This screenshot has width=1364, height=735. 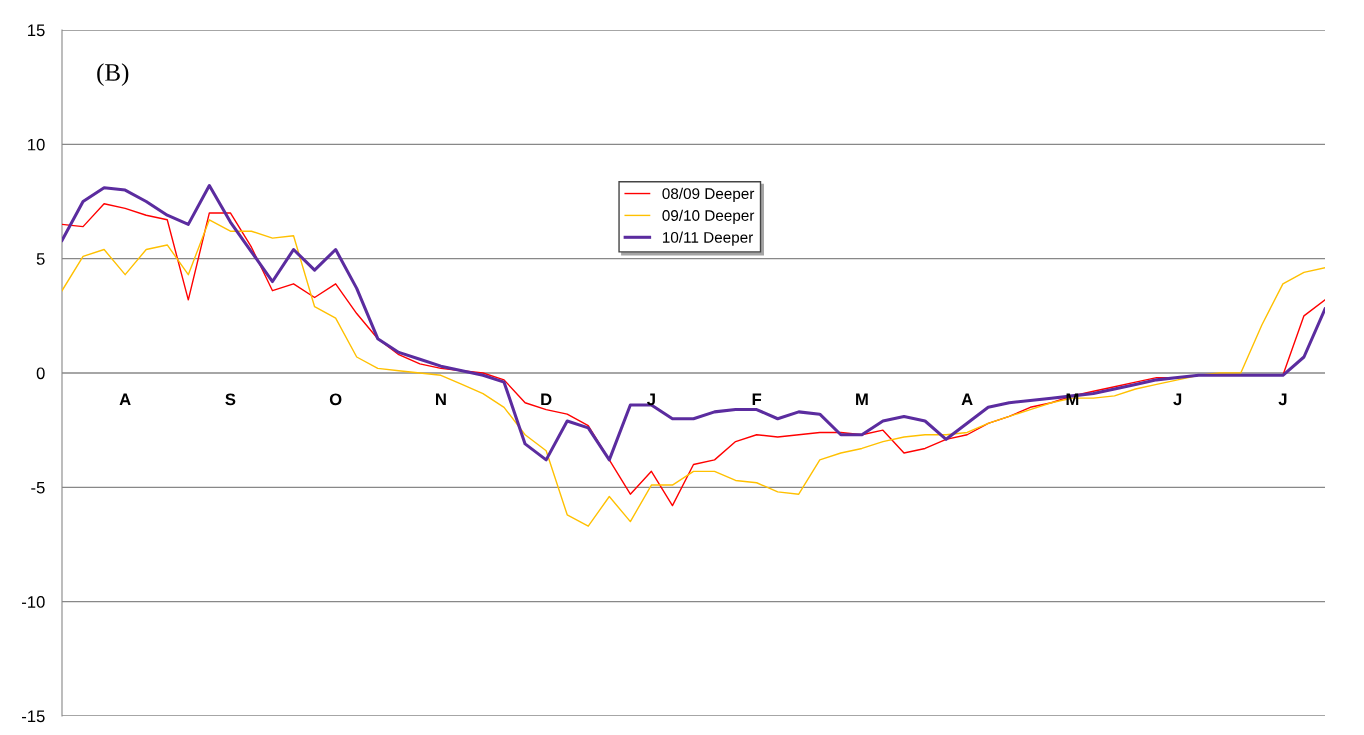 I want to click on y-tick-label: 5, so click(x=40, y=259).